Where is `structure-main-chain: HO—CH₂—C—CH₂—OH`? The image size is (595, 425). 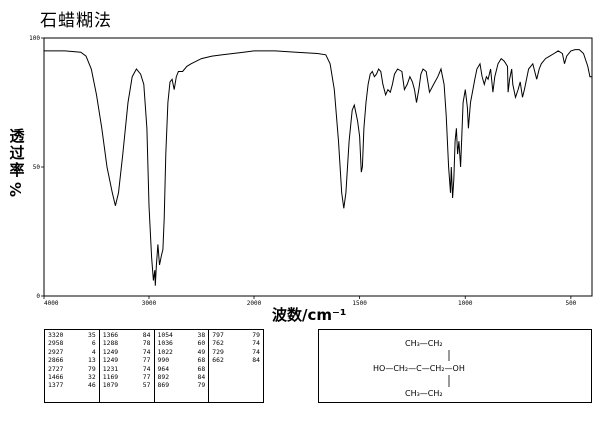 structure-main-chain: HO—CH₂—C—CH₂—OH is located at coordinates (419, 368).